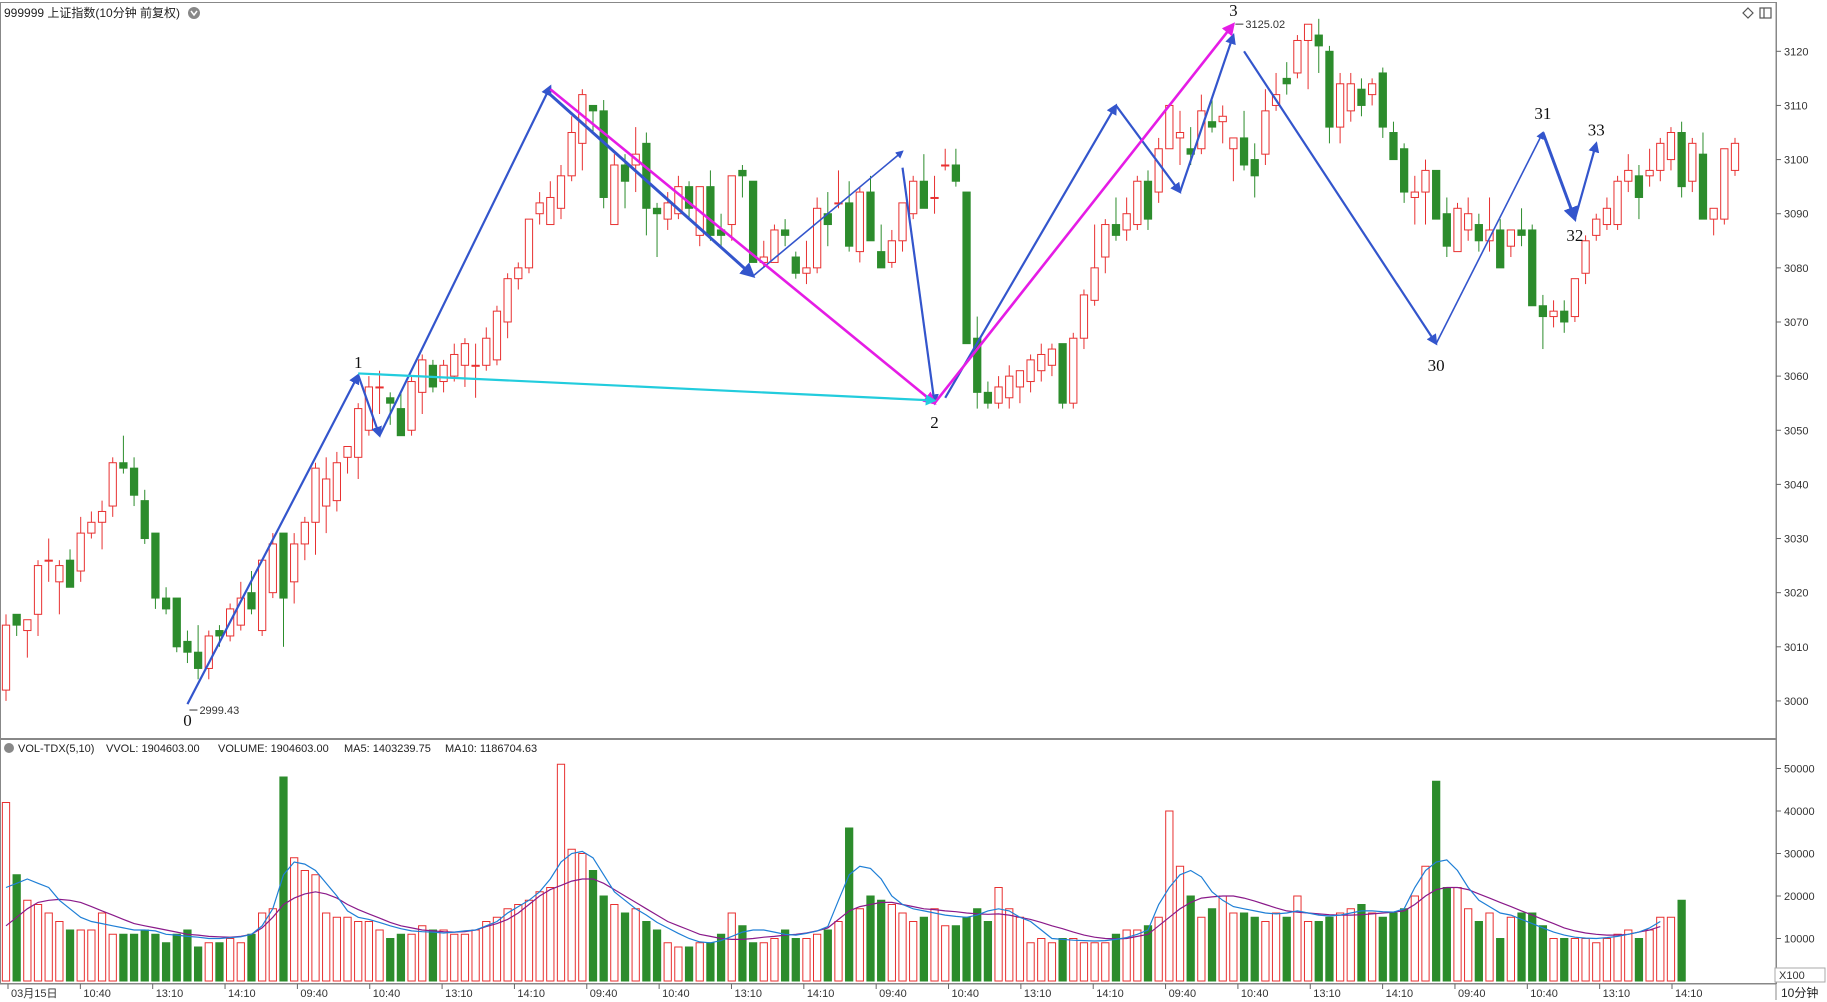  Describe the element at coordinates (1796, 377) in the screenshot. I see `price-tick-label: 3060` at that location.